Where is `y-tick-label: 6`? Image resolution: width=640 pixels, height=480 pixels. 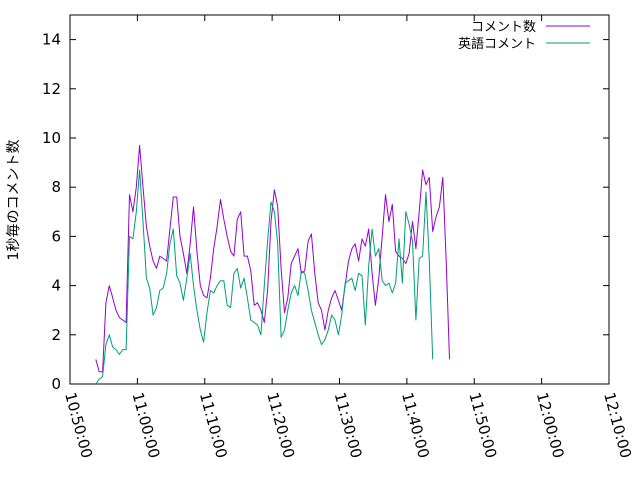
y-tick-label: 6 is located at coordinates (56, 236).